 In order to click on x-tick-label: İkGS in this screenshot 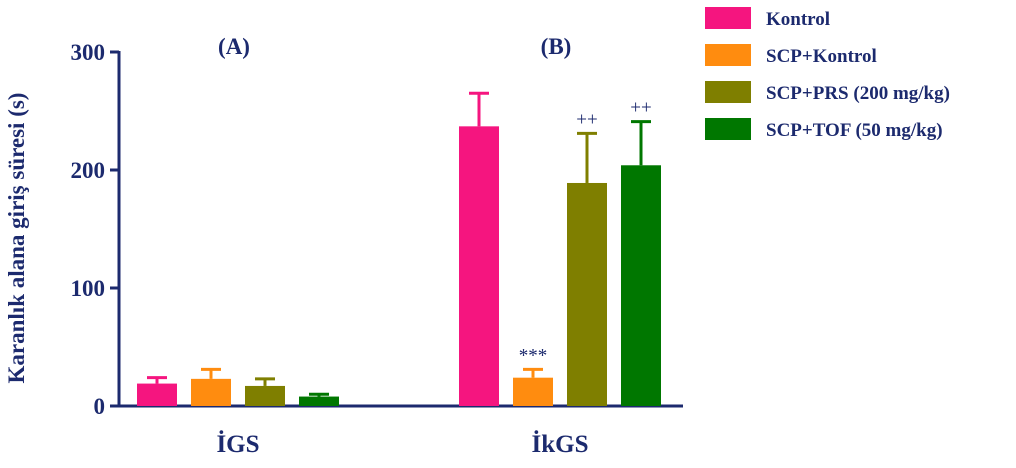, I will do `click(560, 444)`.